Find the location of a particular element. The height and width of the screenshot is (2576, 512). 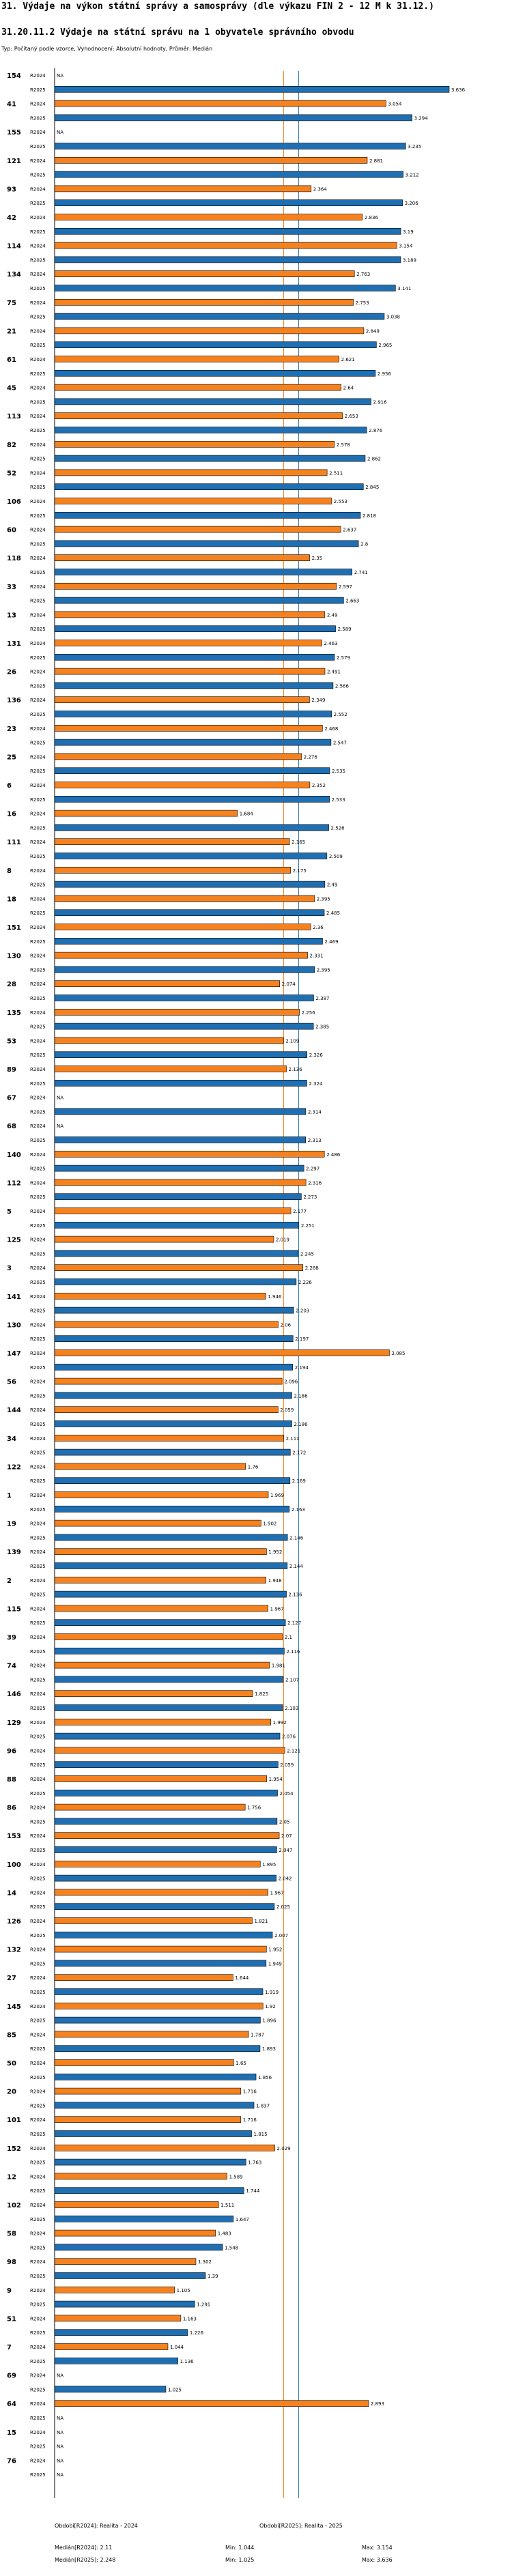

category-label: 106 is located at coordinates (14, 502).